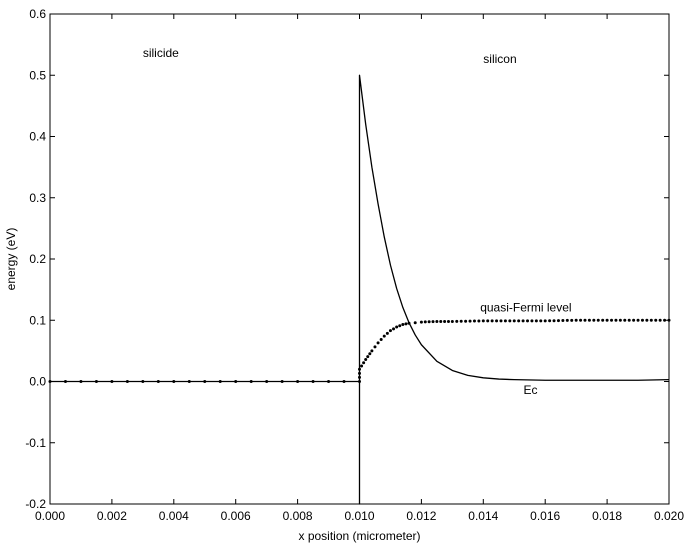 This screenshot has width=698, height=545. What do you see at coordinates (669, 516) in the screenshot?
I see `x-tick-label: 0.020` at bounding box center [669, 516].